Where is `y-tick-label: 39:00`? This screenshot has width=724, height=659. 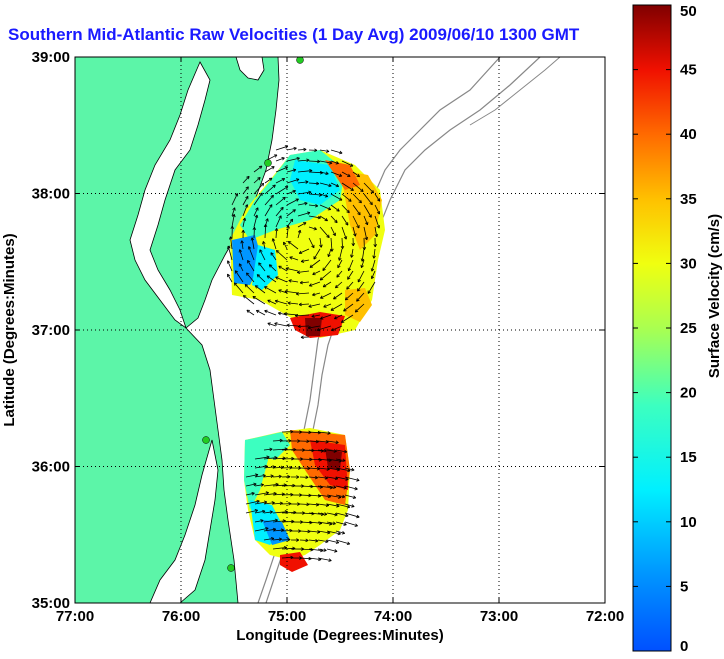 y-tick-label: 39:00 is located at coordinates (51, 57).